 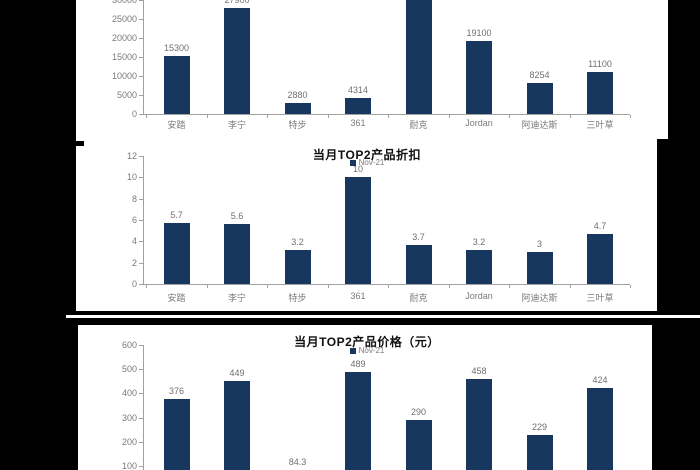 I want to click on bar-value-label: 489, so click(x=358, y=363).